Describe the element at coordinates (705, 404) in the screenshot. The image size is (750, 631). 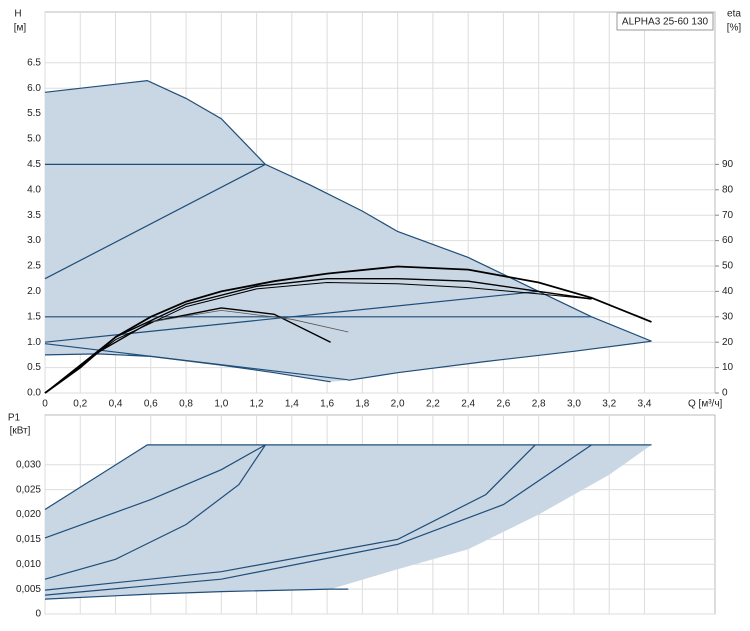
I see `x-axis-label: Q [м³/ч]` at that location.